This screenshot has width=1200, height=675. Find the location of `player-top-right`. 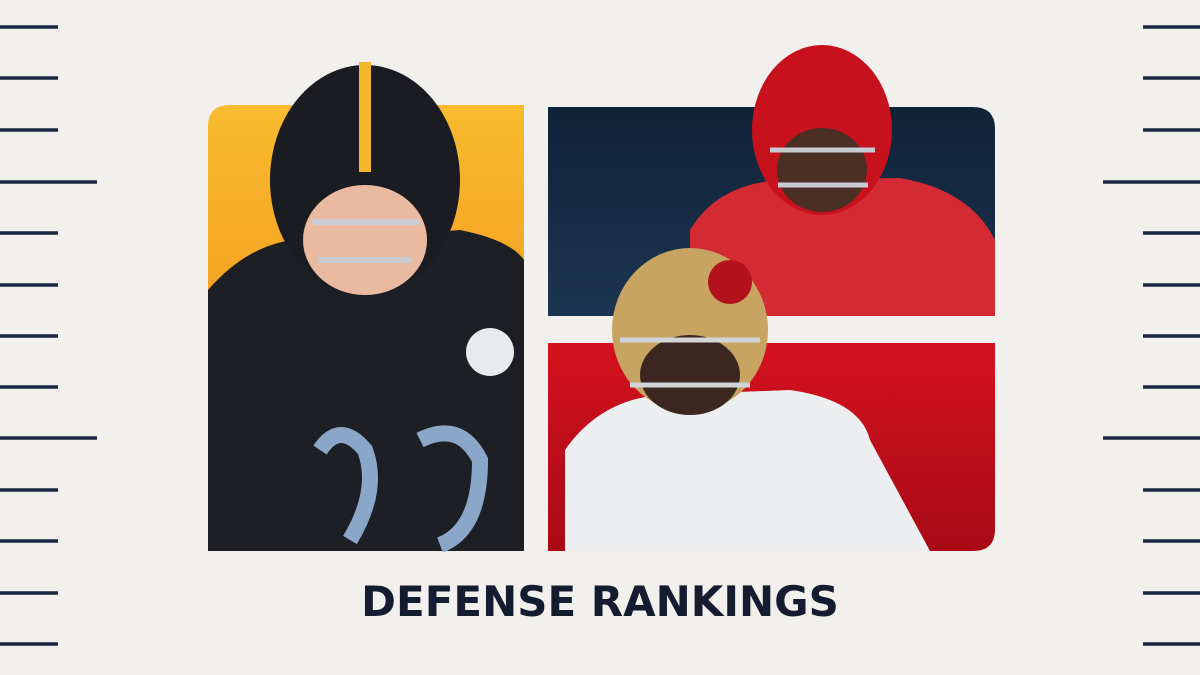

player-top-right is located at coordinates (842, 180).